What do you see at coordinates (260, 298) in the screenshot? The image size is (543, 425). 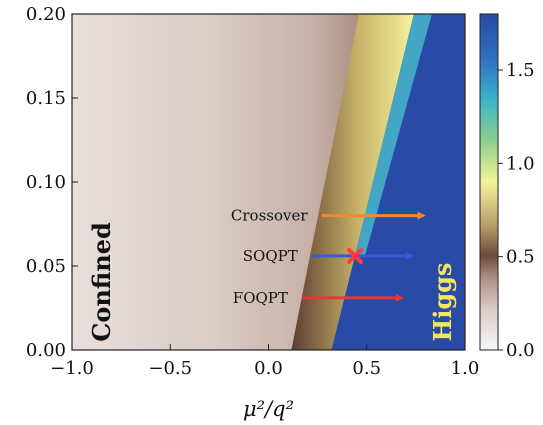 I see `annotation-label: FOQPT` at bounding box center [260, 298].